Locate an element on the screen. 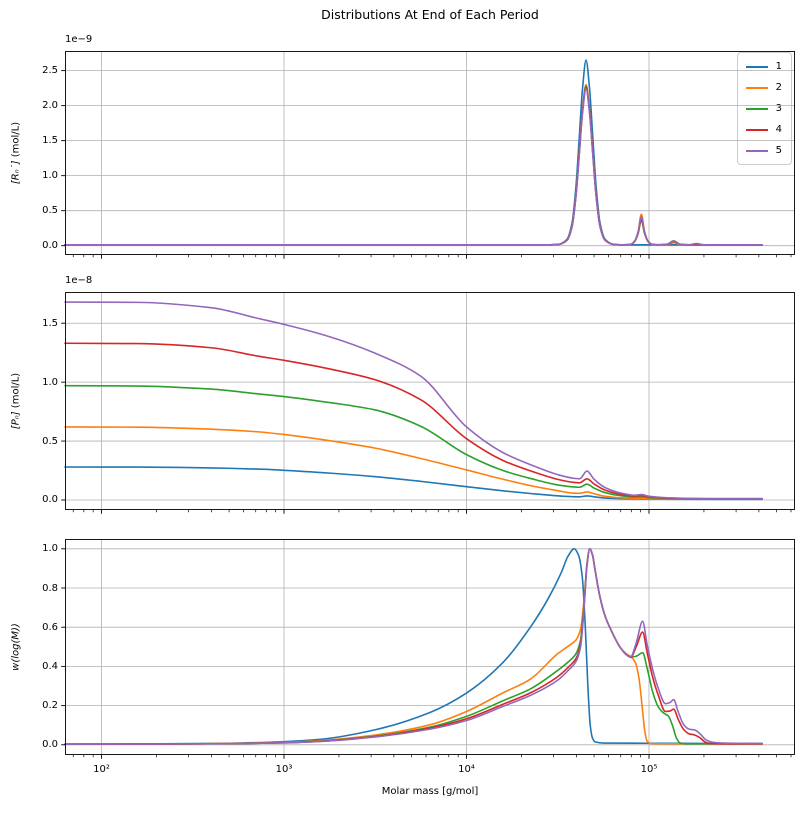 This screenshot has height=813, width=803. y-tick-label: 0.6 is located at coordinates (50, 627).